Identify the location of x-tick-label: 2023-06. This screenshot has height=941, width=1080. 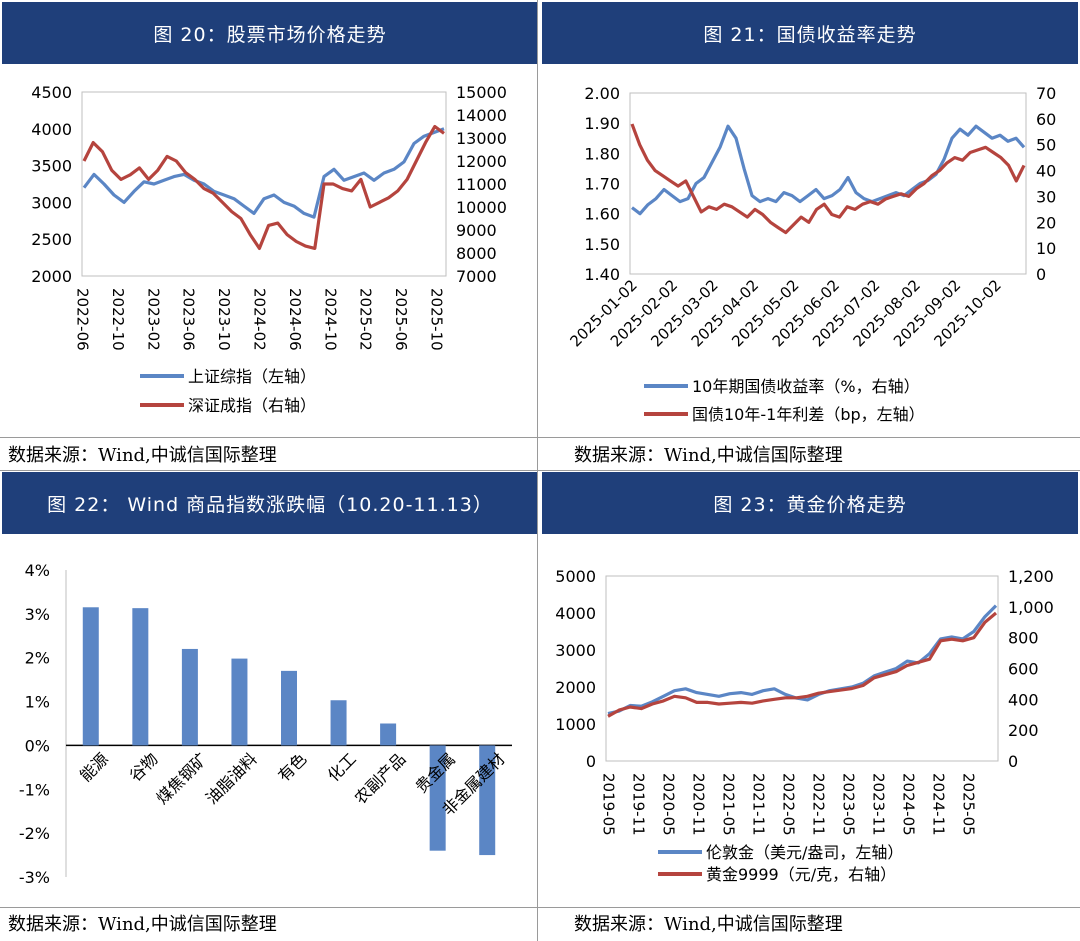
(189, 319).